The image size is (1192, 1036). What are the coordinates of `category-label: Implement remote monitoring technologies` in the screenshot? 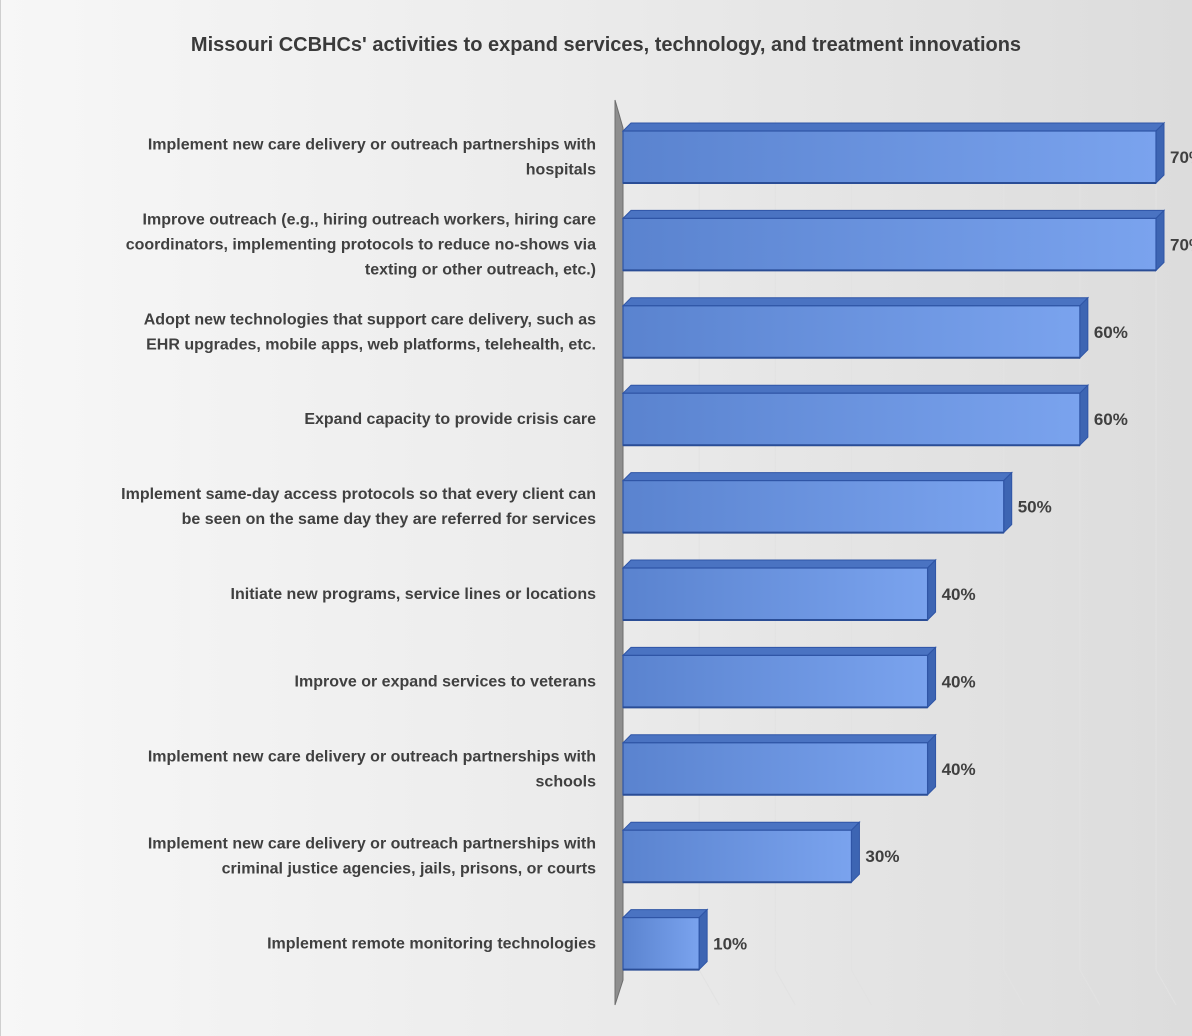 It's located at (431, 944).